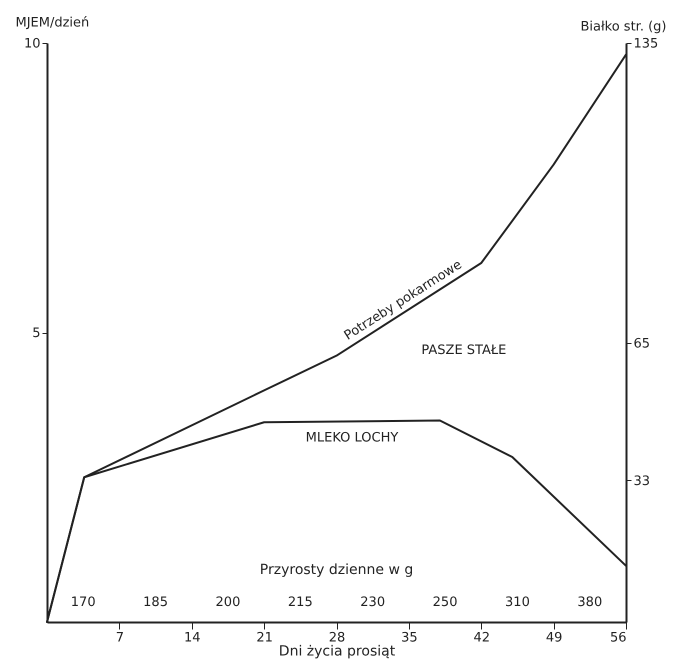  What do you see at coordinates (642, 481) in the screenshot?
I see `y2-tick-label: 33` at bounding box center [642, 481].